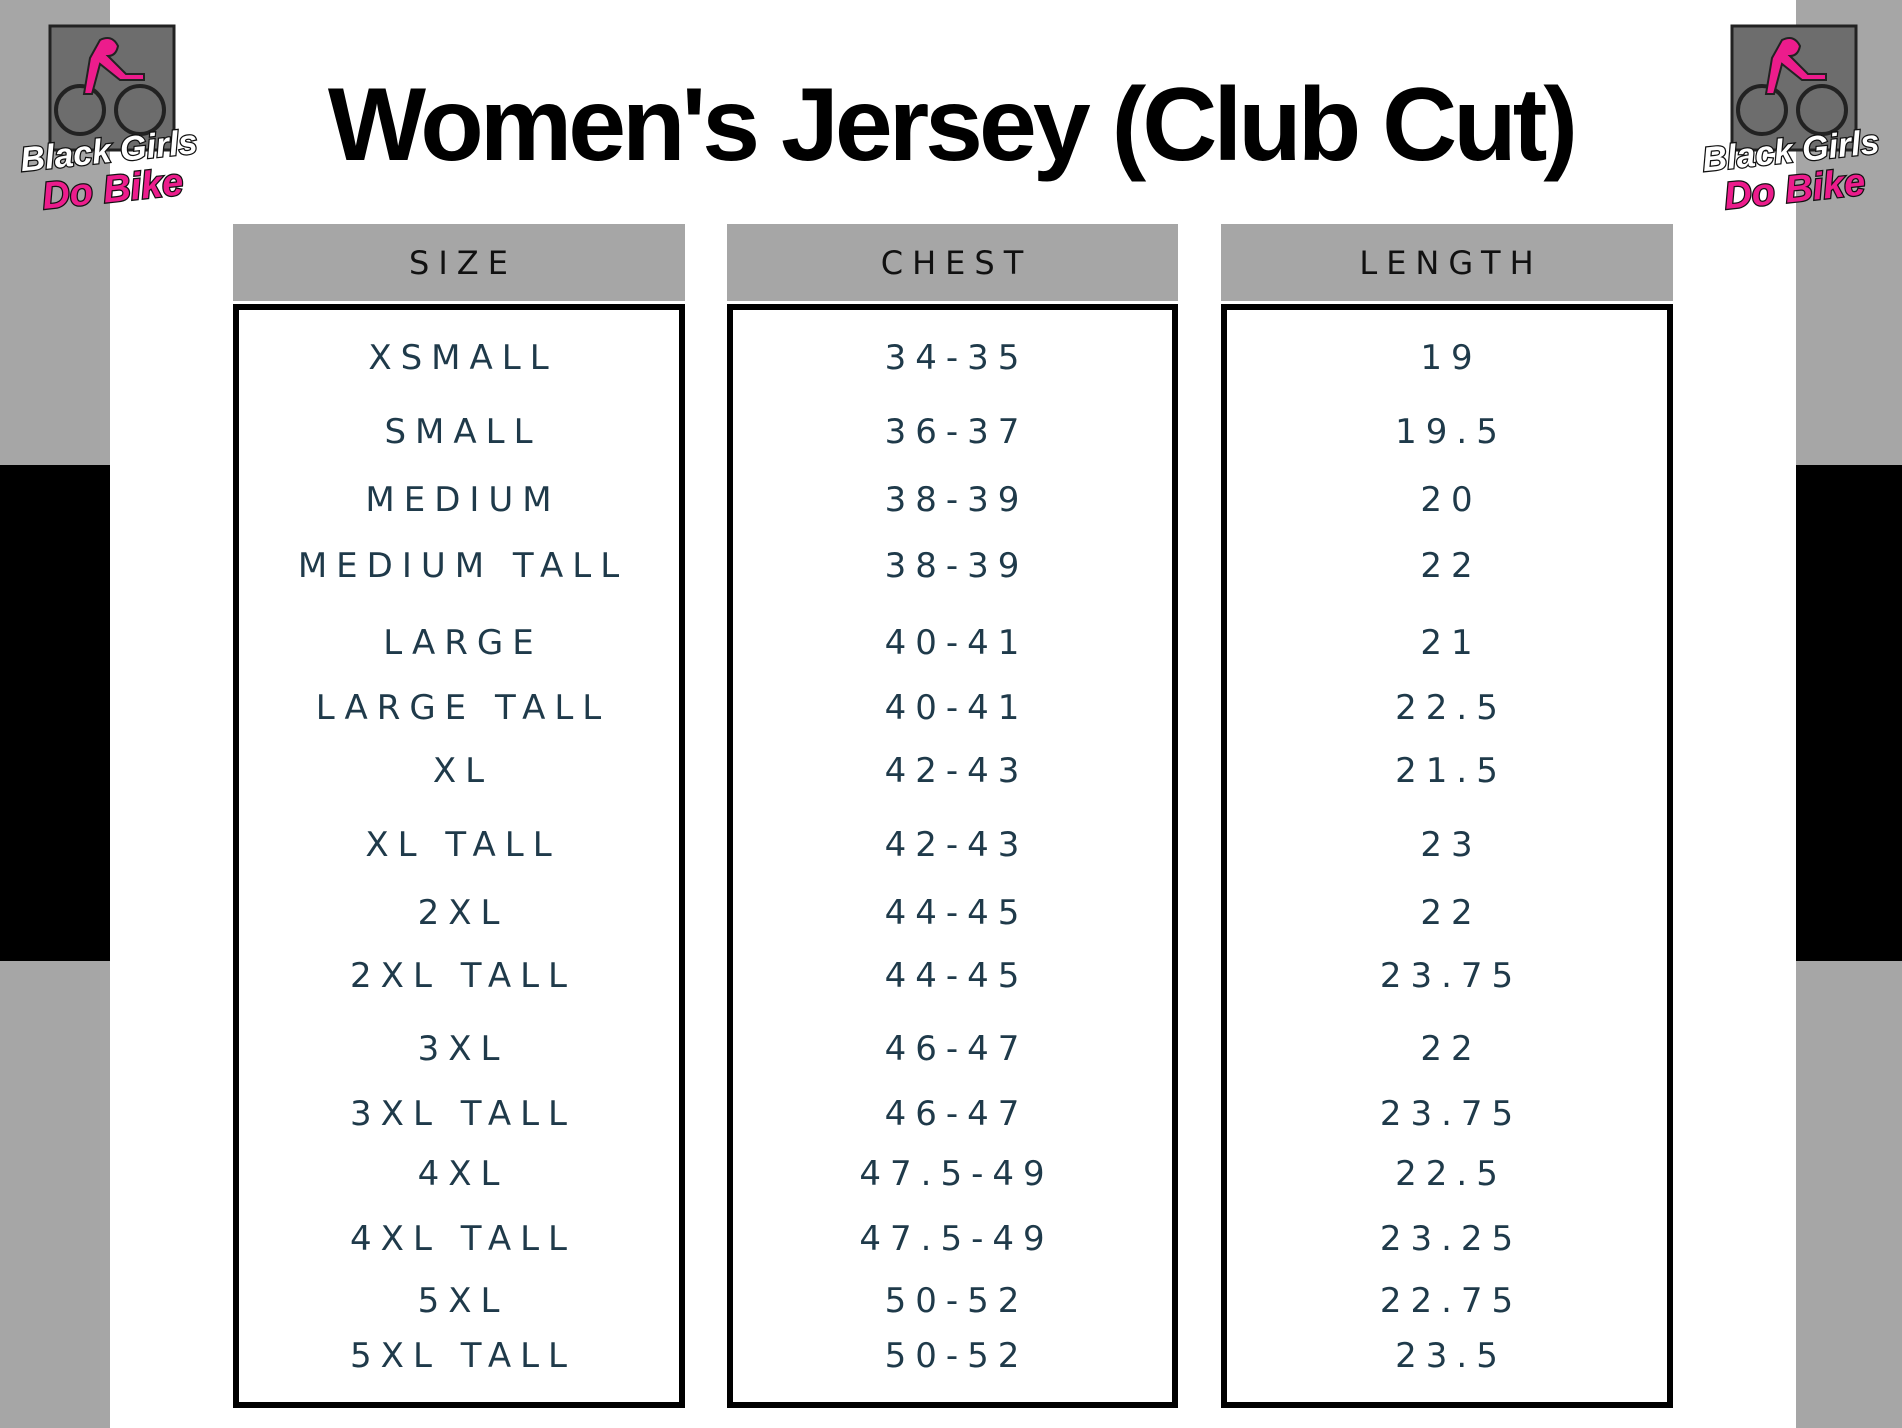  Describe the element at coordinates (463, 1356) in the screenshot. I see `table-cell: 5XL TALL` at that location.